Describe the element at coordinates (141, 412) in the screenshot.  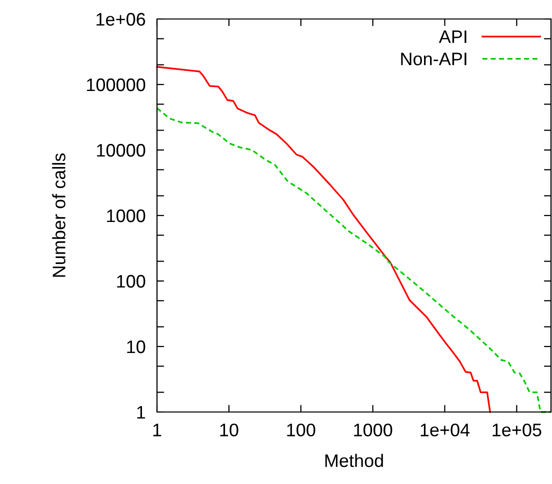
I see `y-tick-label: 1` at that location.